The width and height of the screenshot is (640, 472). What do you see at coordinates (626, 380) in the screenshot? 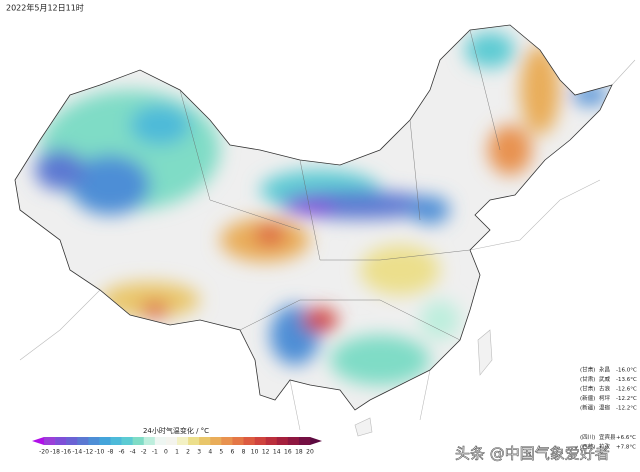
I see `station-change: -13.6°C` at bounding box center [626, 380].